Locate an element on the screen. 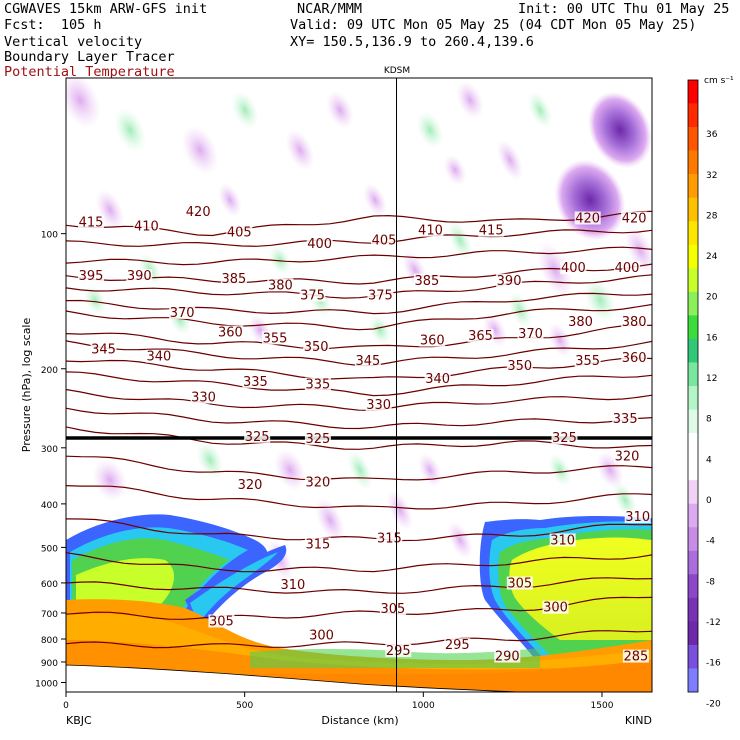 Image resolution: width=740 pixels, height=740 pixels. colorbar-tick-label: 12 is located at coordinates (711, 379).